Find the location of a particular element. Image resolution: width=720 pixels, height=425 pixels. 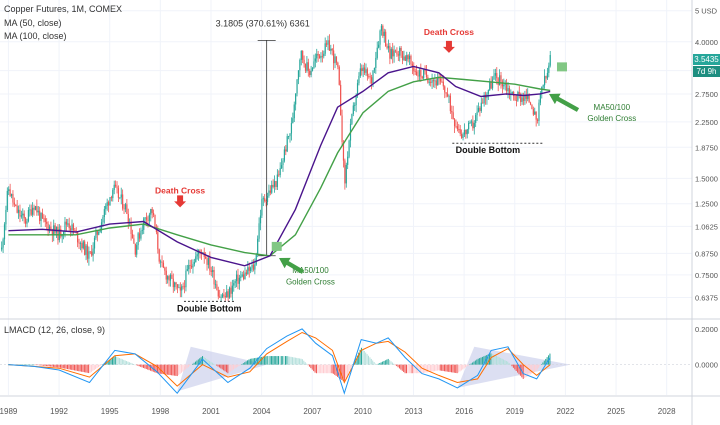

macd-y-tick-label: 0.0000 is located at coordinates (706, 365).